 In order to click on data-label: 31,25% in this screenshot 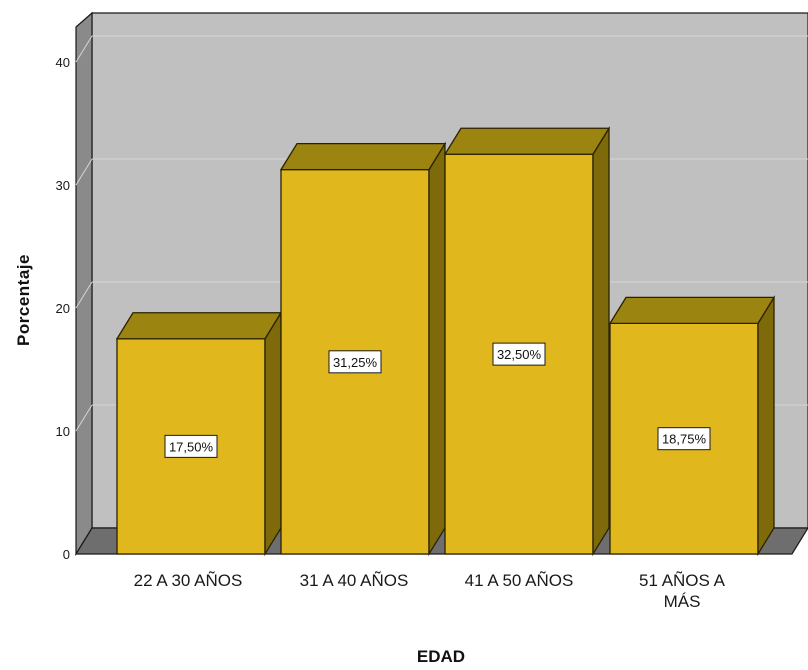, I will do `click(355, 362)`.